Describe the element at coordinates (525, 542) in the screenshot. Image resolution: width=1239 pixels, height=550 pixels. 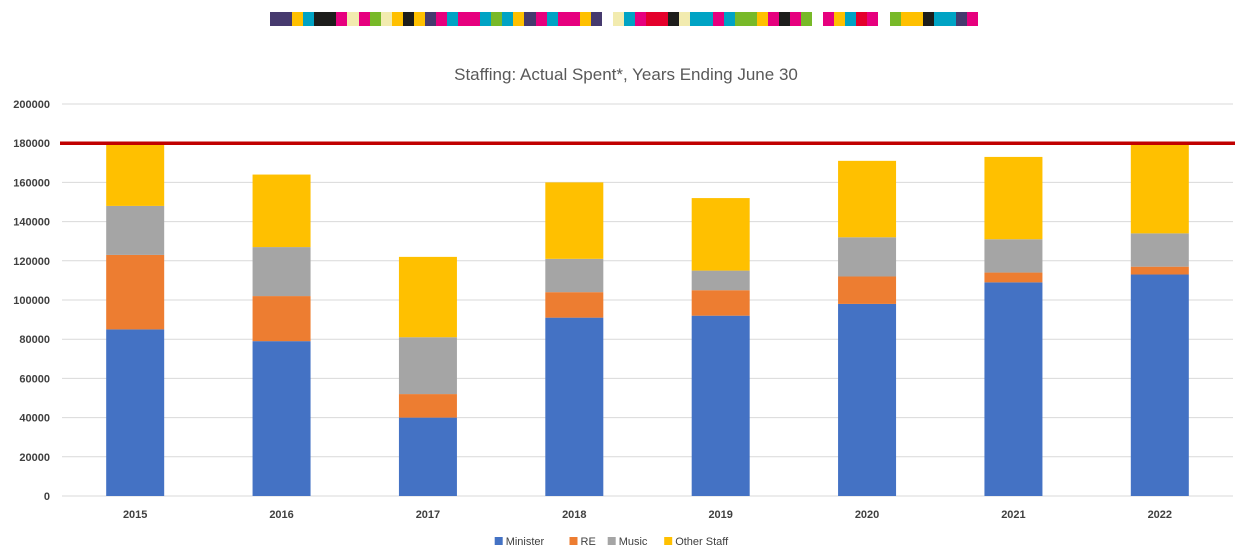
I see `legend-label: Minister` at that location.